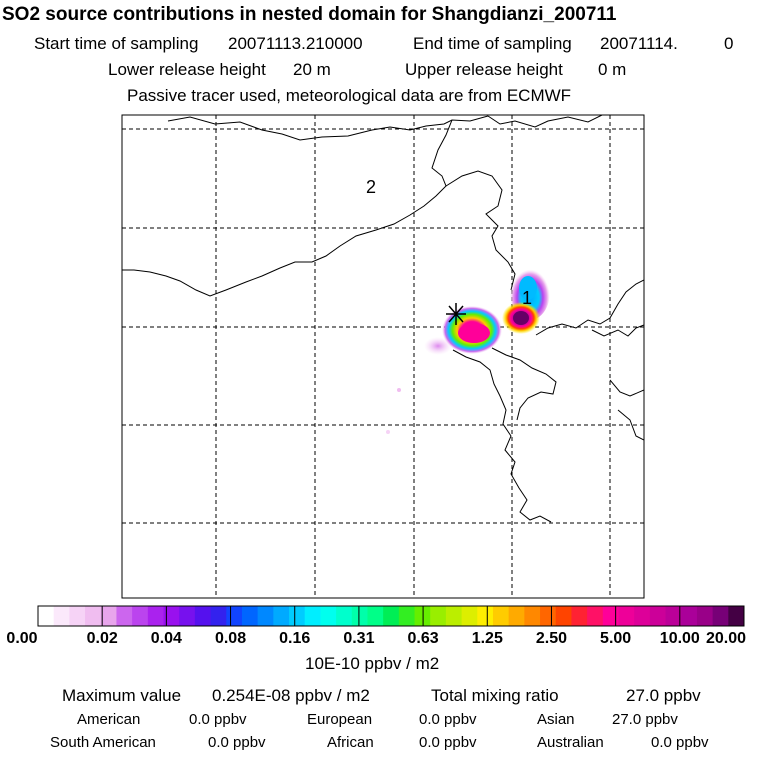 The image size is (768, 768). I want to click on upper-release-label: Upper release height, so click(484, 69).